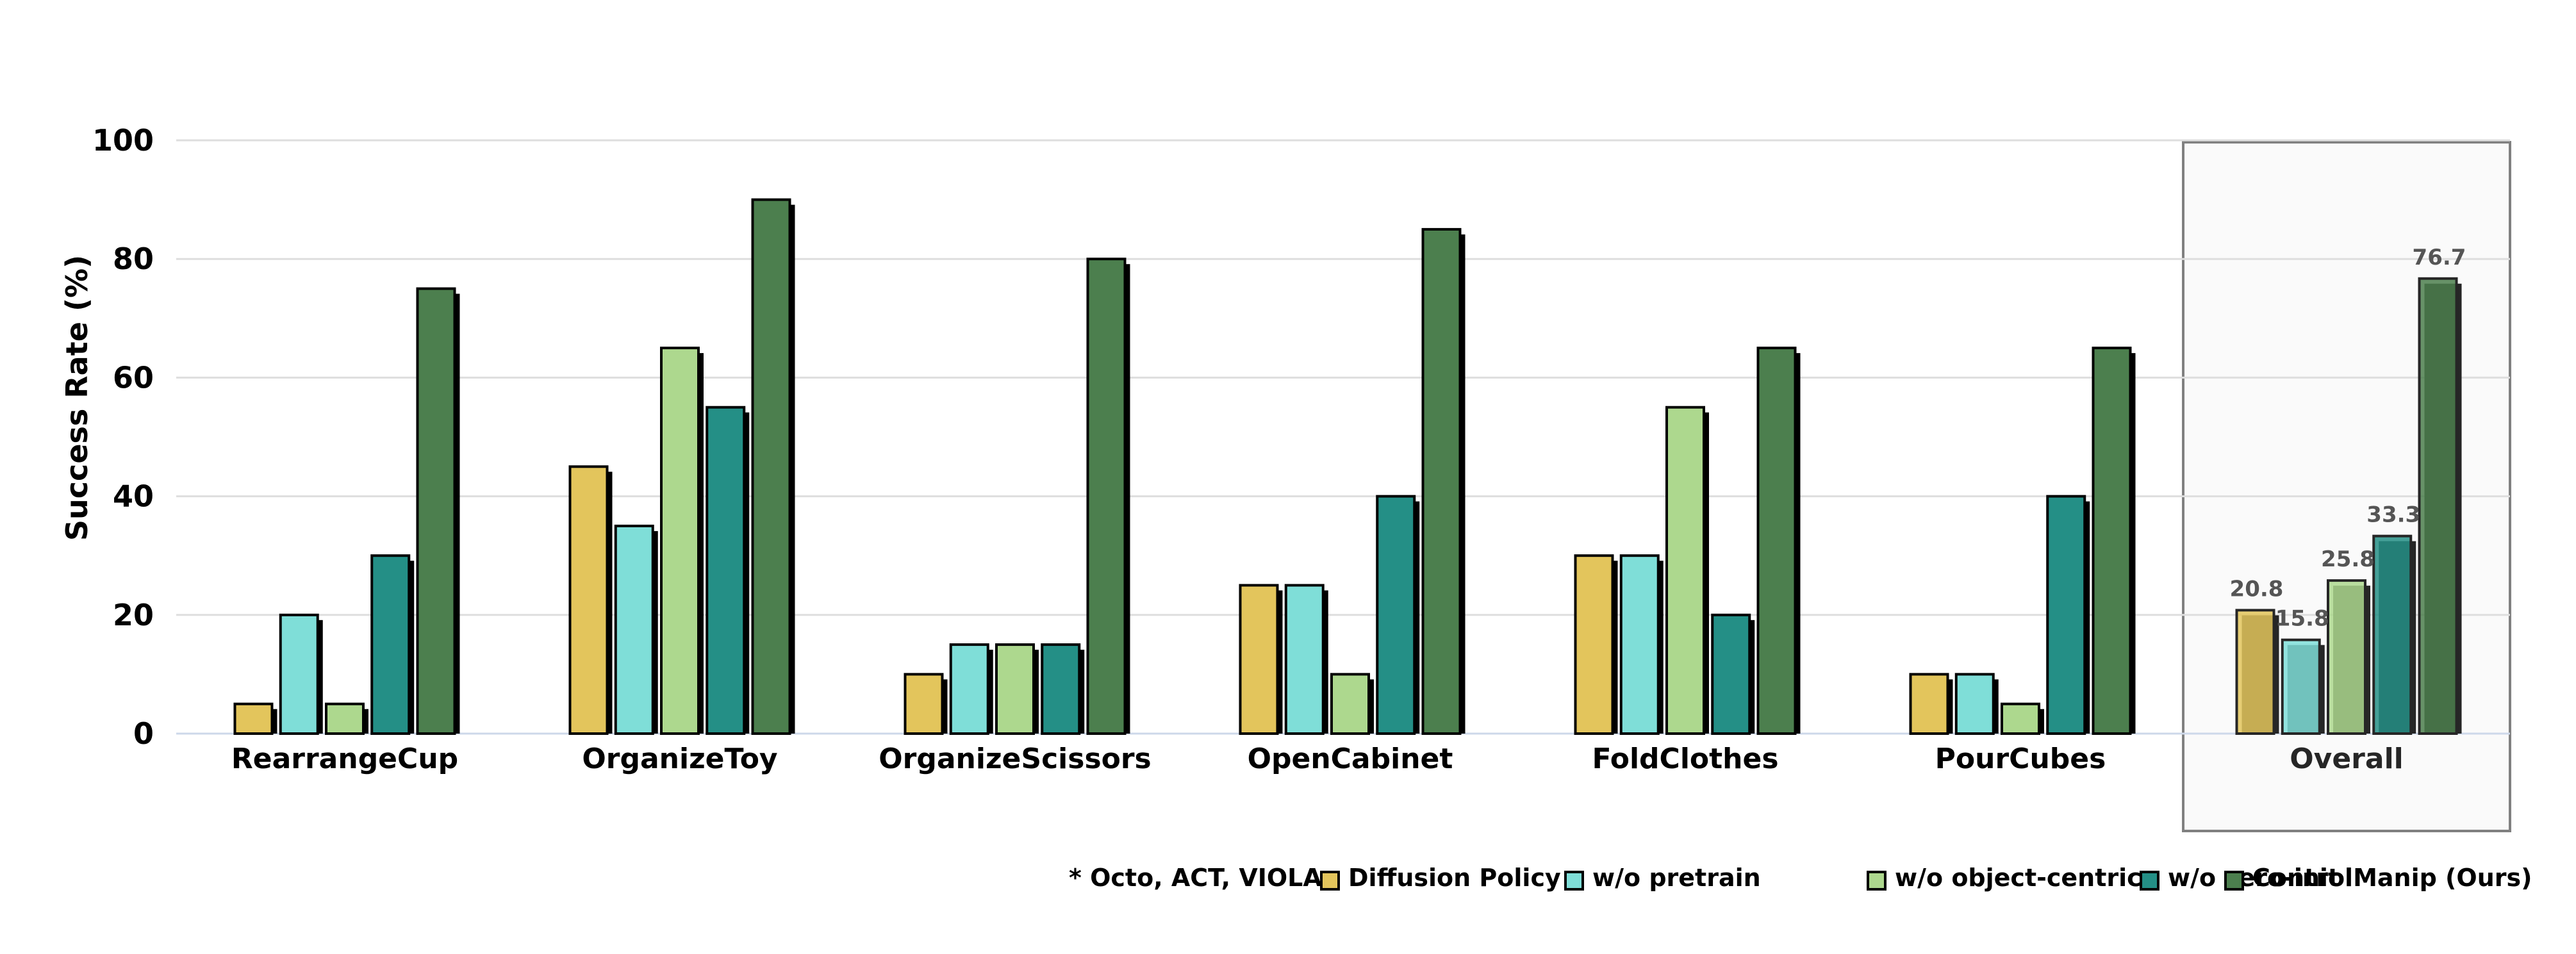  What do you see at coordinates (1877, 881) in the screenshot?
I see `legend-swatch-w-o-object-centric` at bounding box center [1877, 881].